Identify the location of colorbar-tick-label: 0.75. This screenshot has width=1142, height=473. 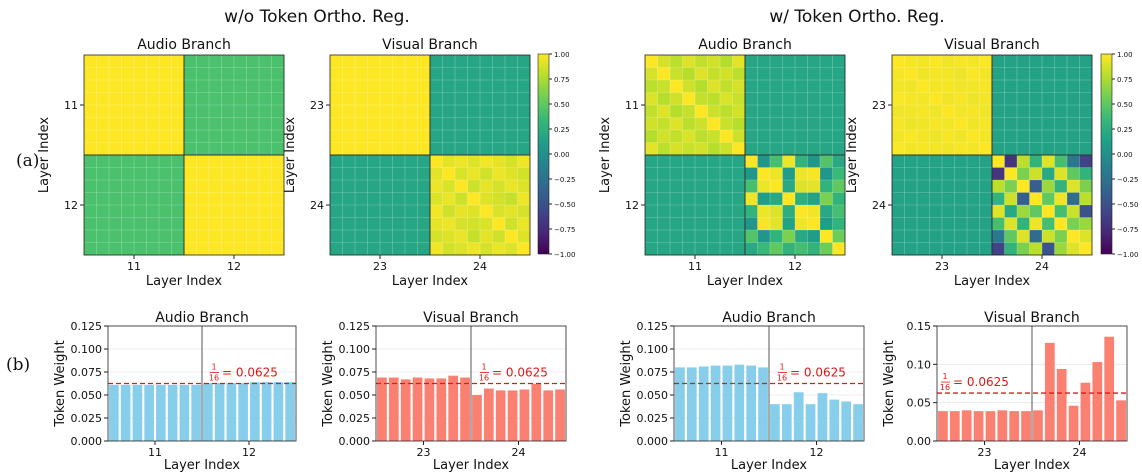
(562, 80).